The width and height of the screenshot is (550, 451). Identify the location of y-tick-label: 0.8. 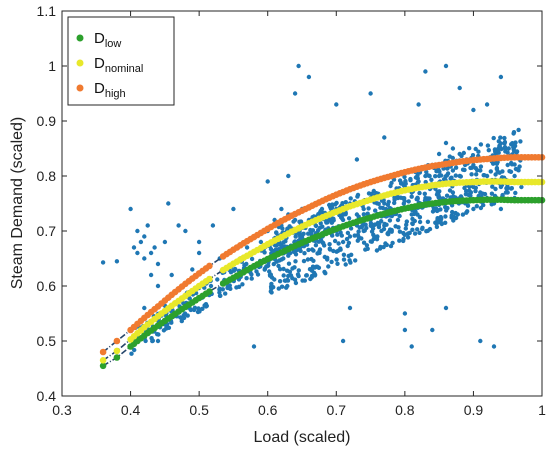
(47, 176).